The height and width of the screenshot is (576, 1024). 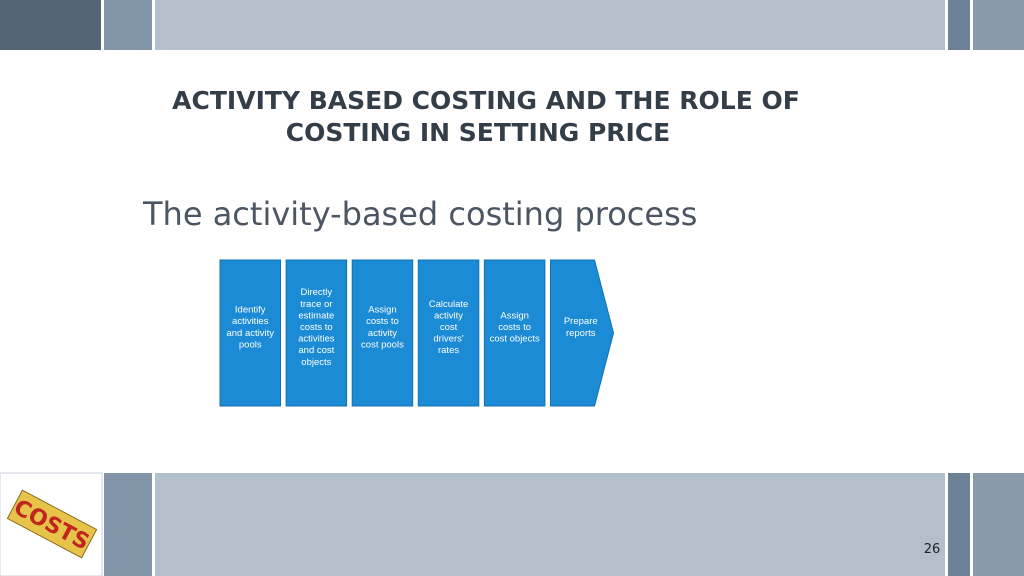 I want to click on title-line: ACTIVITY BASED COSTING AND THE ROLE OF, so click(x=486, y=100).